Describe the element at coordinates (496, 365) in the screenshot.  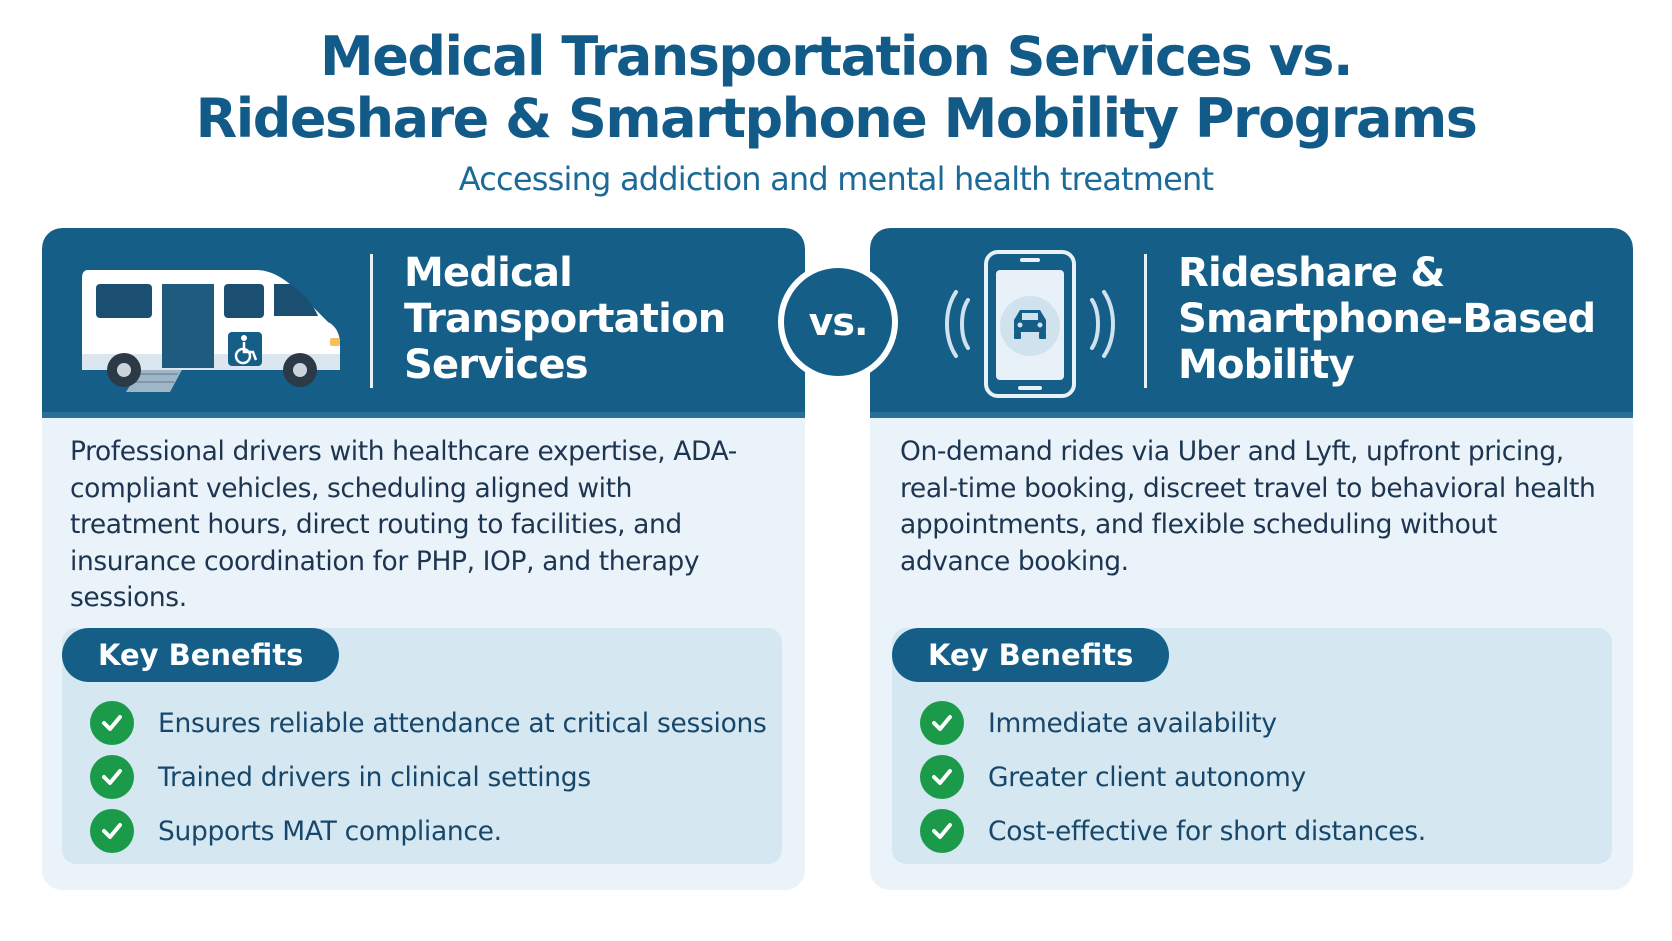
I see `title-line: Services` at that location.